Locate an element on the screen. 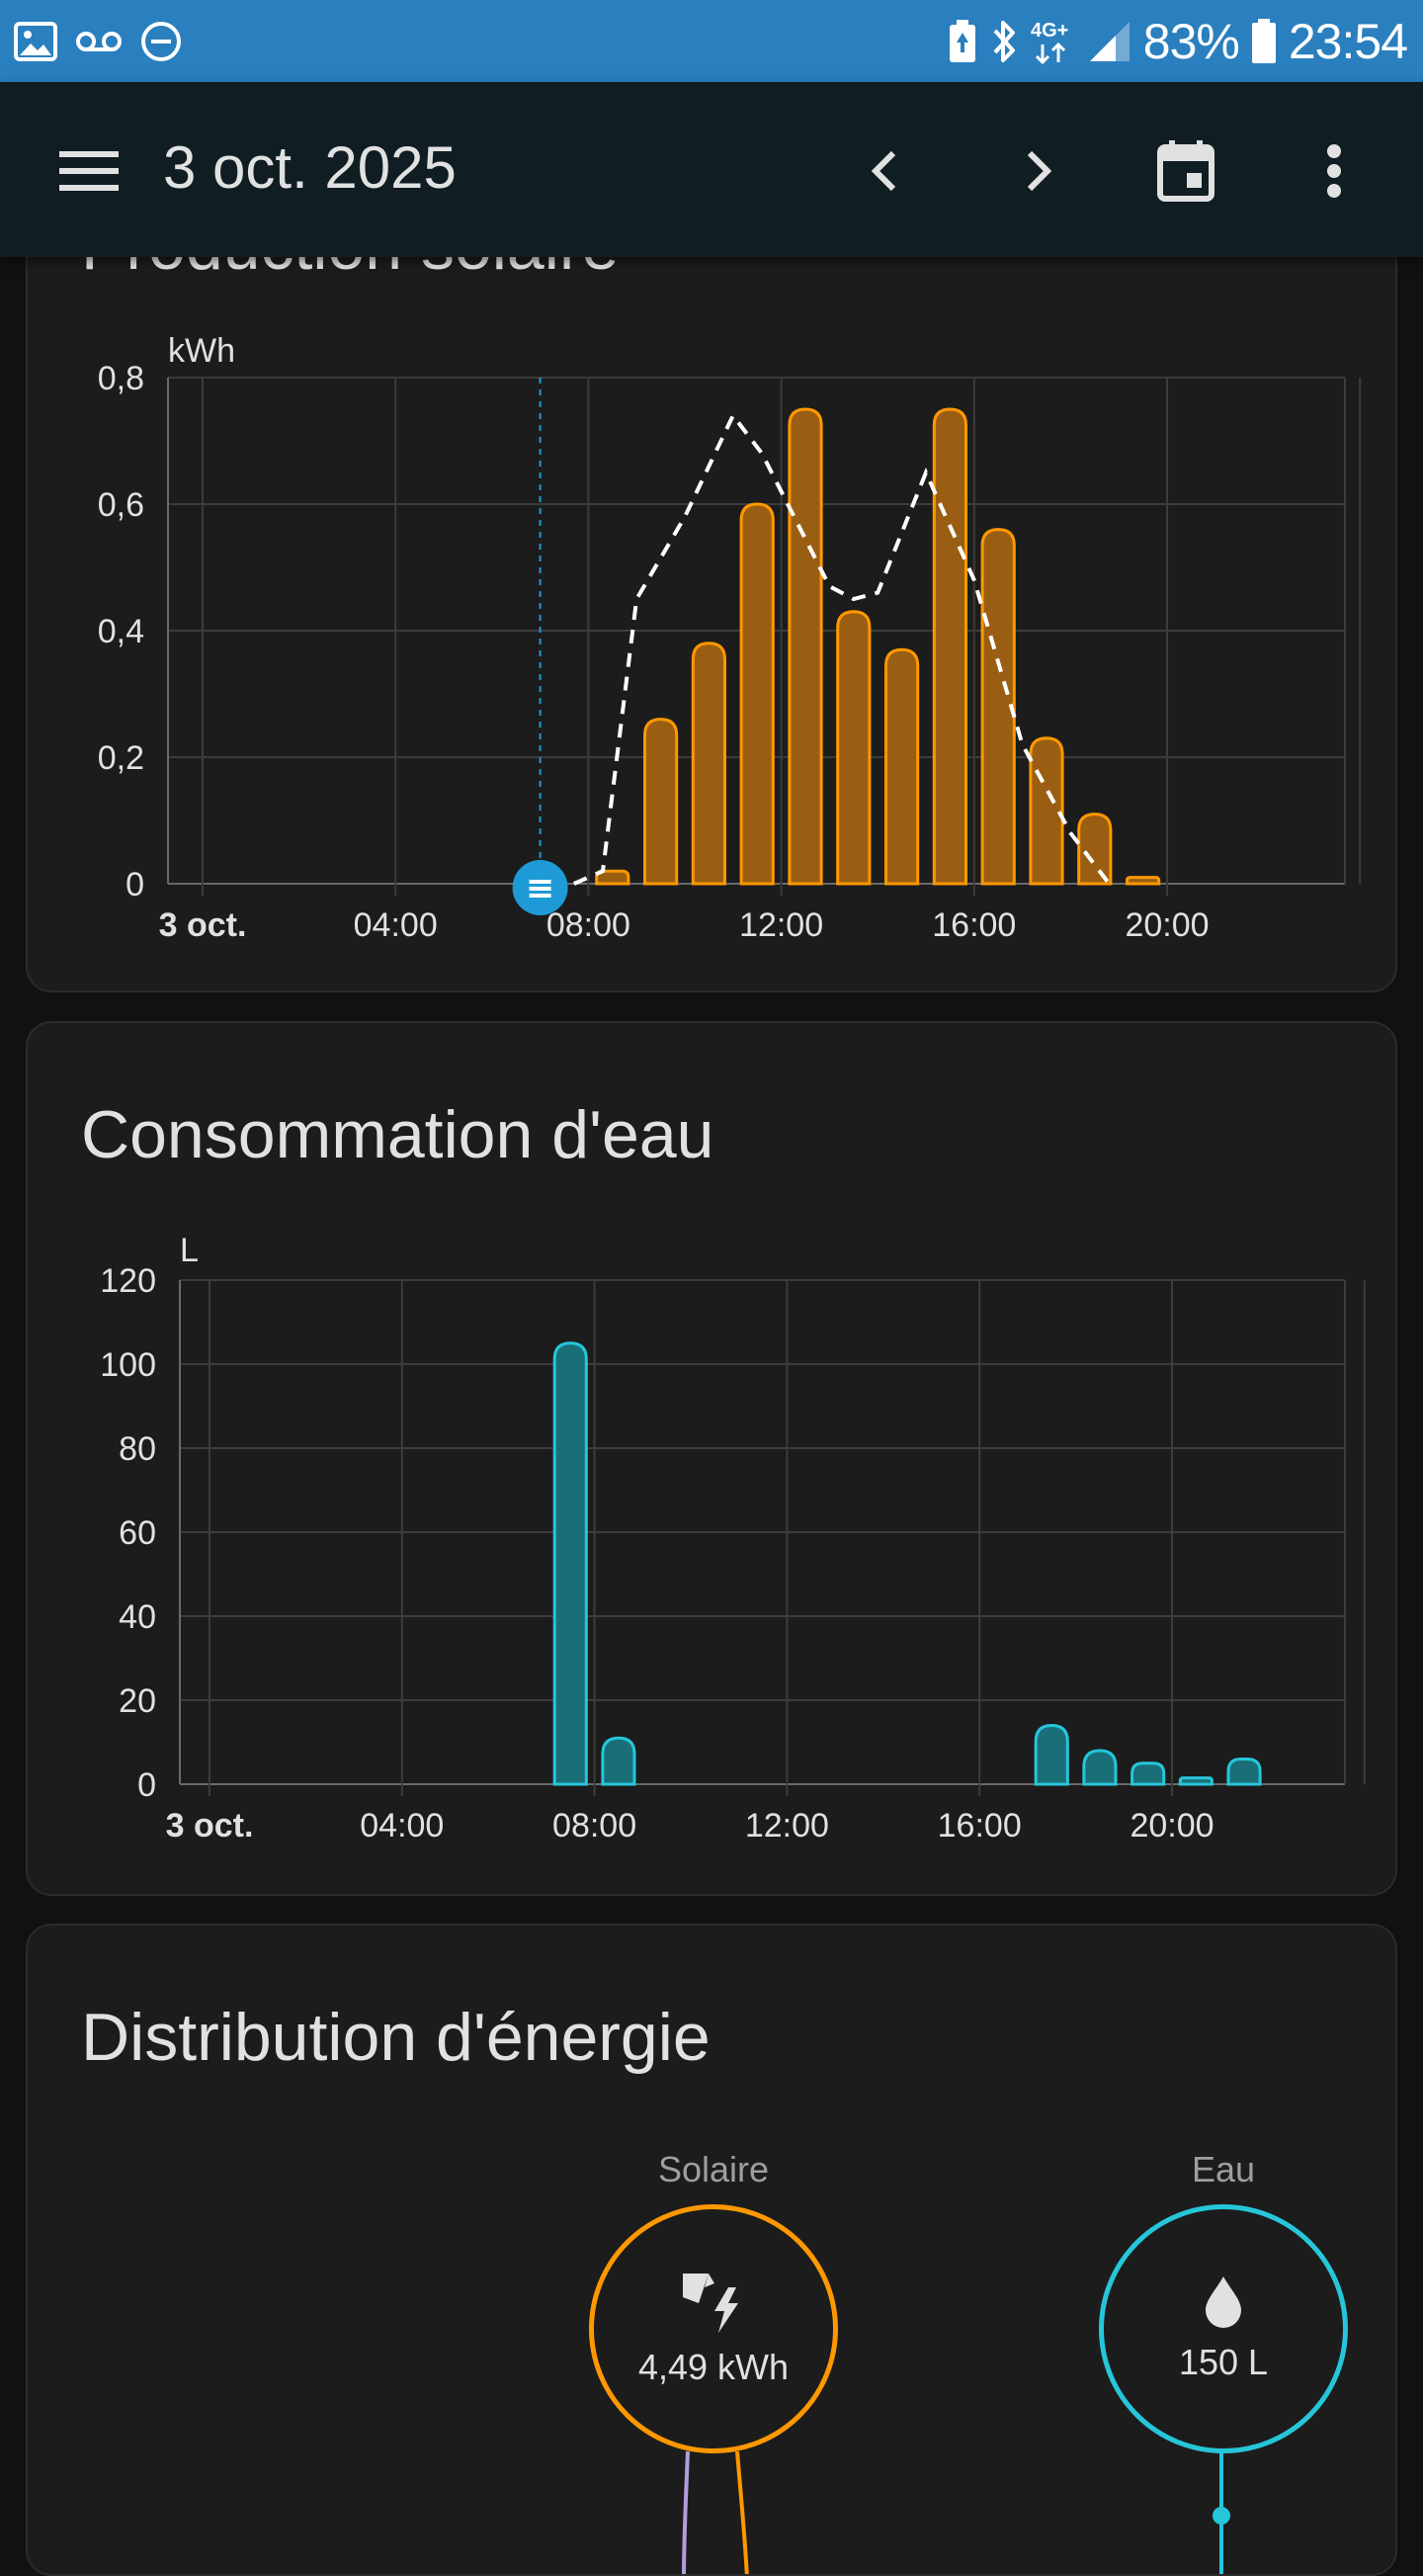  solar-flow-line is located at coordinates (742, 2512).